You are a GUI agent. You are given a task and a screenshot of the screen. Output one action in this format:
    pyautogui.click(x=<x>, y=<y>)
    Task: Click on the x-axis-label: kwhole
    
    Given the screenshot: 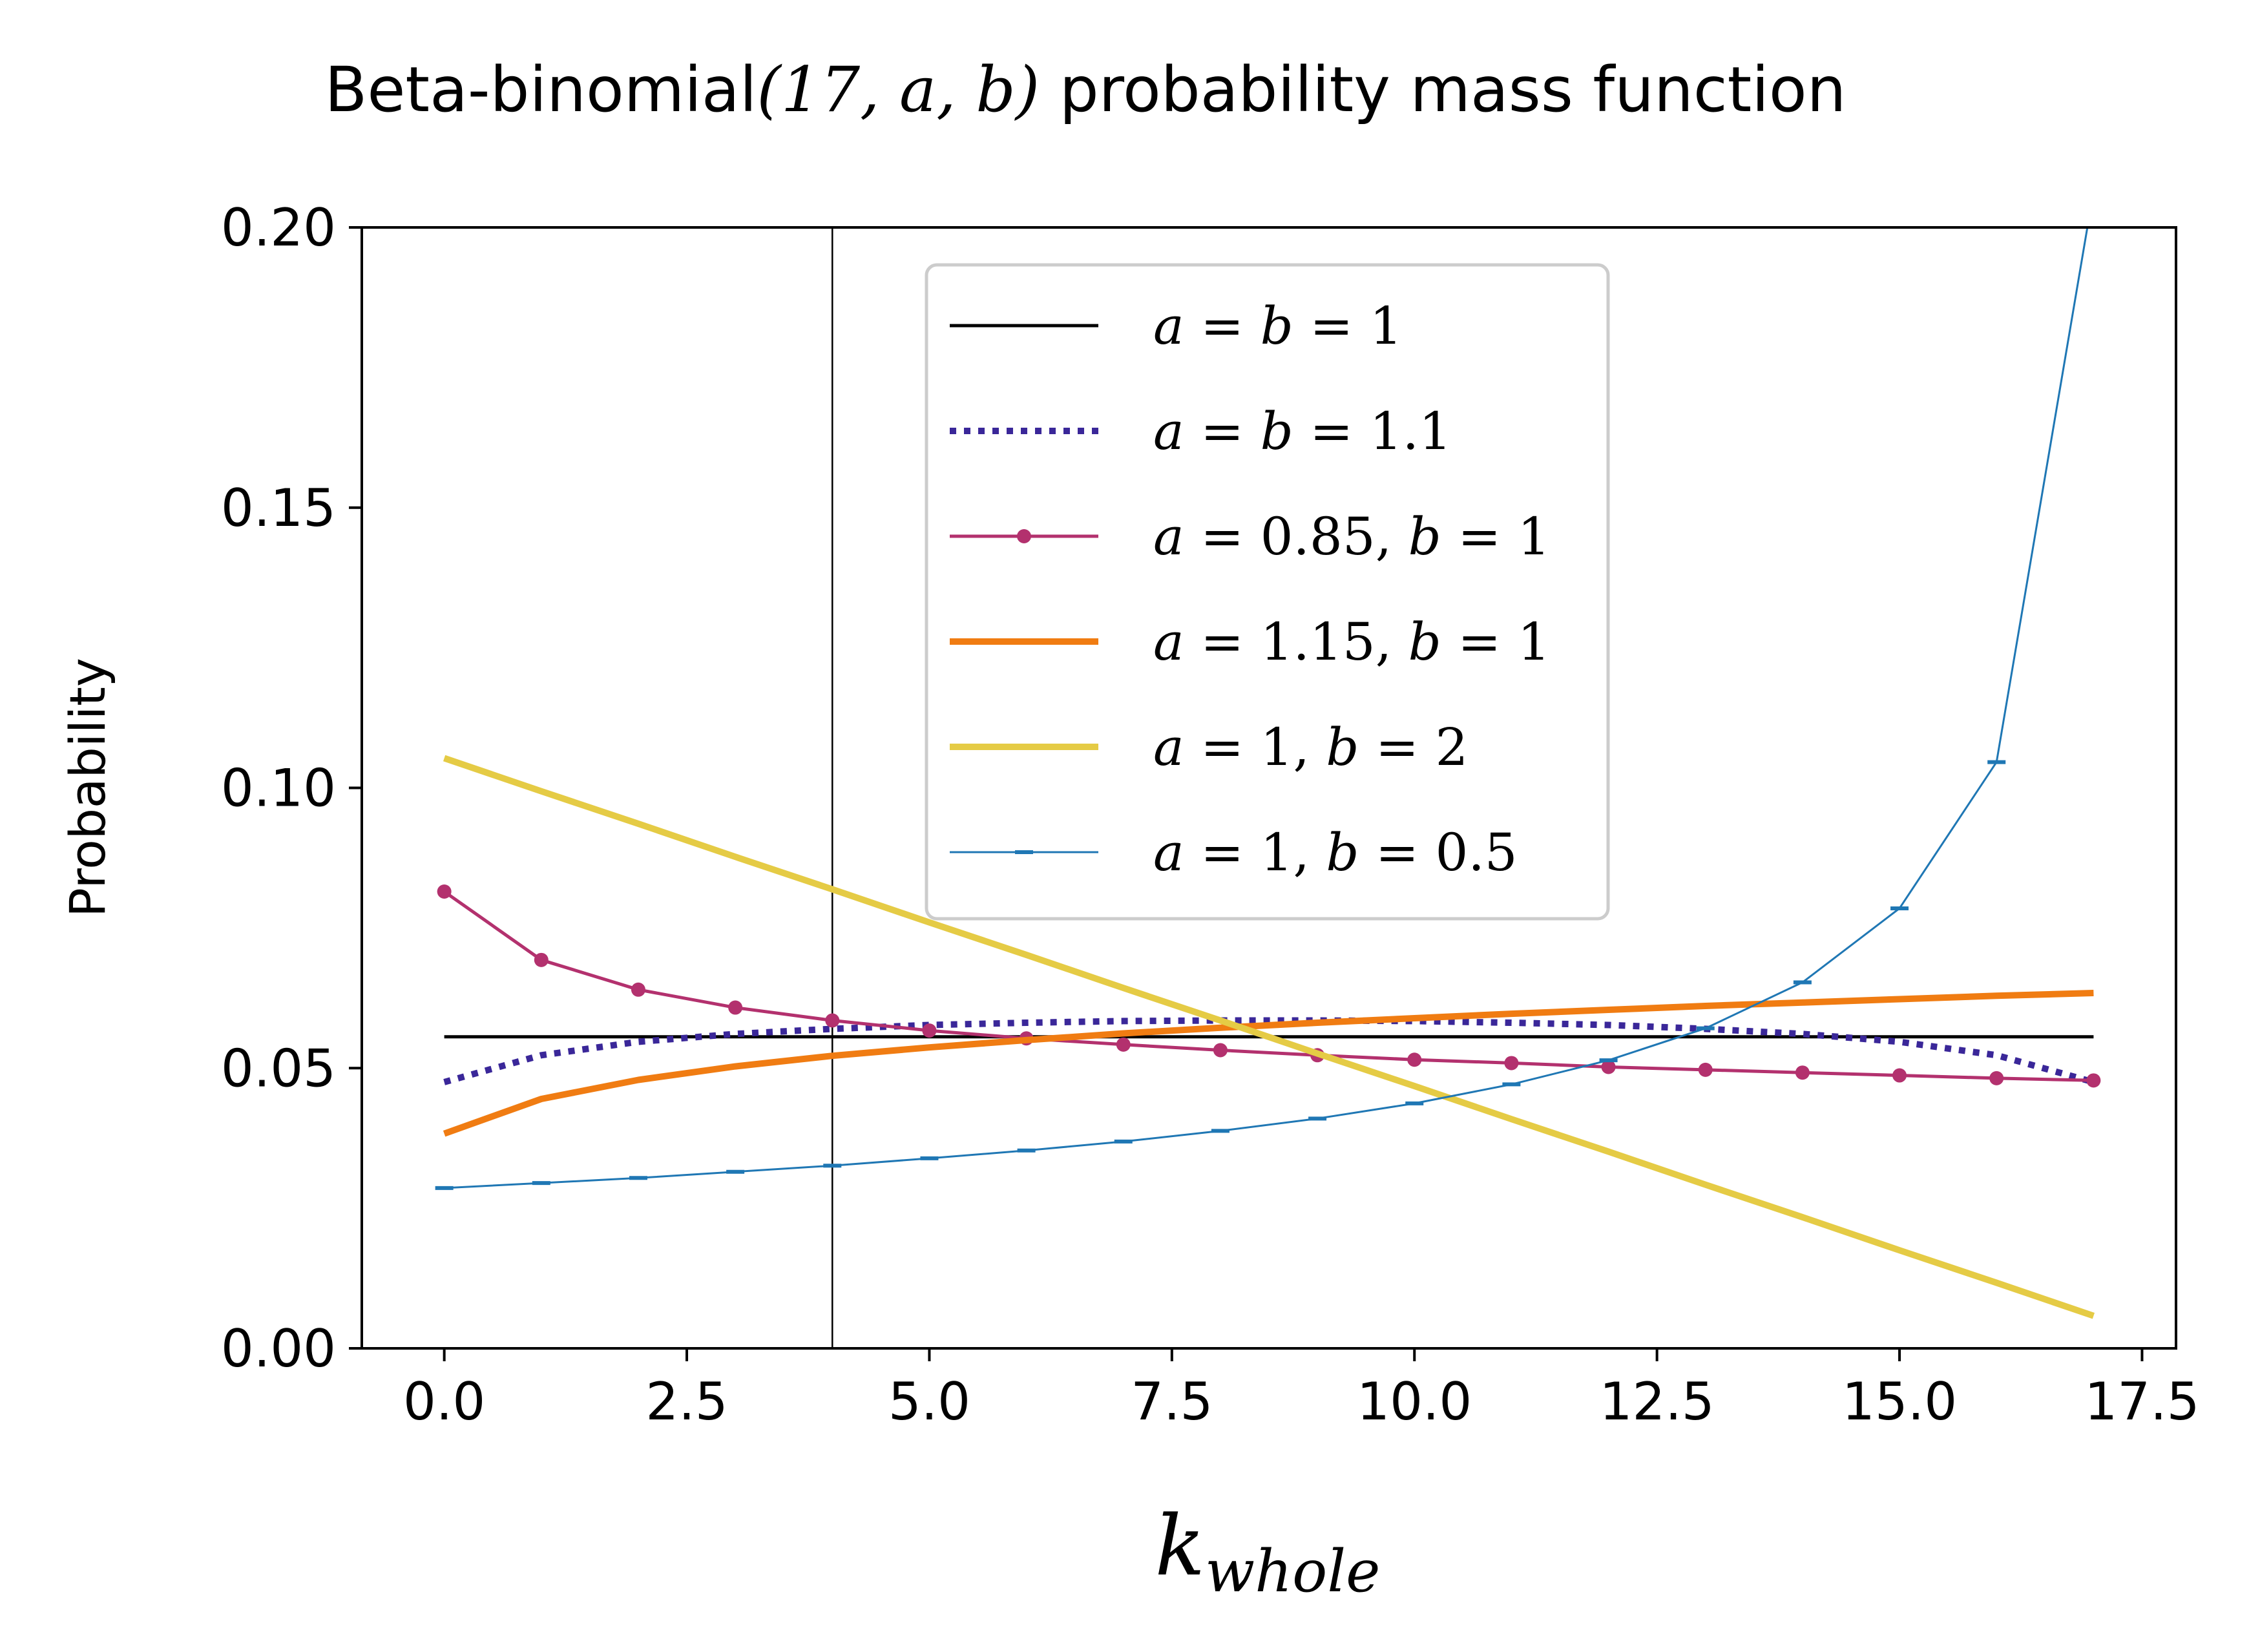 What is the action you would take?
    pyautogui.click(x=1268, y=1552)
    